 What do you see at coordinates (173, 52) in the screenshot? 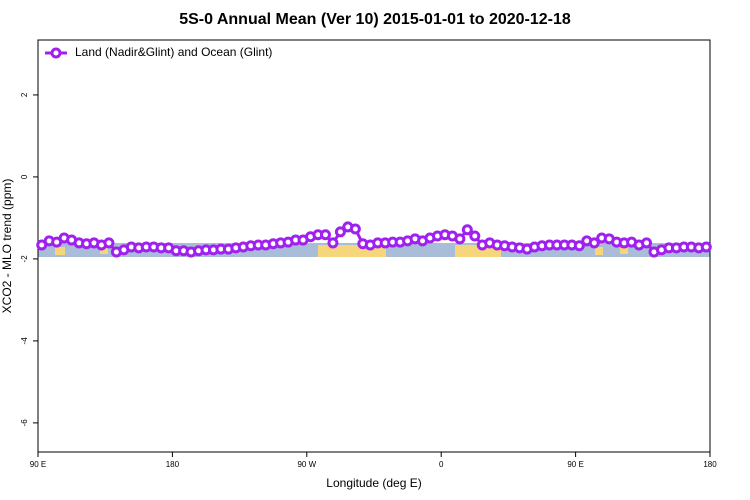
I see `legend-label: Land (Nadir&Glint) and Ocean (Glint)` at bounding box center [173, 52].